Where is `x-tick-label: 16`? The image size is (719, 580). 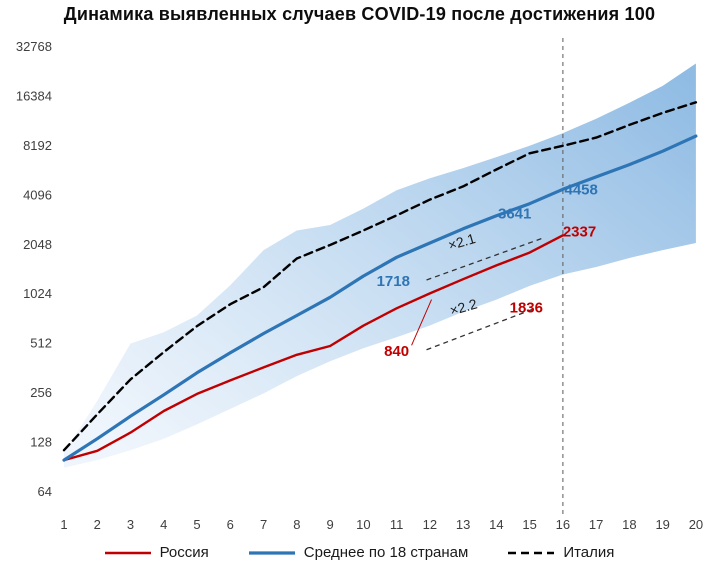 x-tick-label: 16 is located at coordinates (563, 524).